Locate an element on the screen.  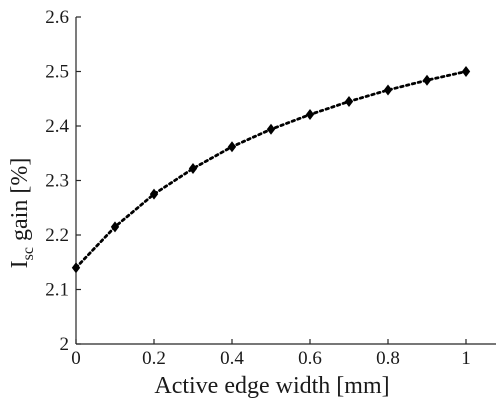
x-tick-label: 0.4 is located at coordinates (232, 358).